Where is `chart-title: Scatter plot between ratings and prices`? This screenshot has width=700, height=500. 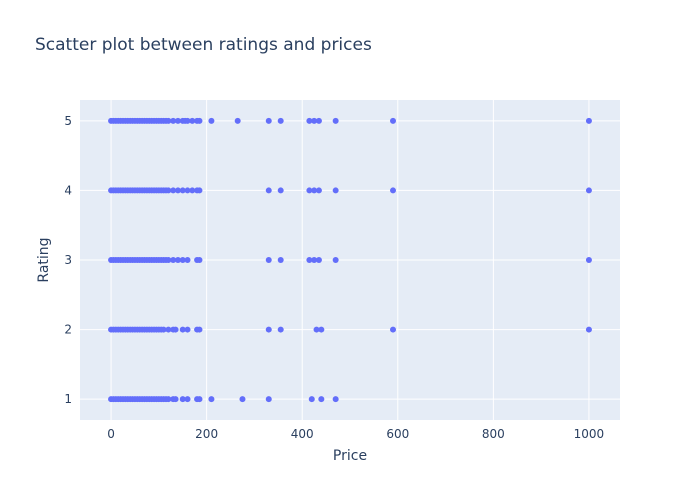
chart-title: Scatter plot between ratings and prices is located at coordinates (203, 45).